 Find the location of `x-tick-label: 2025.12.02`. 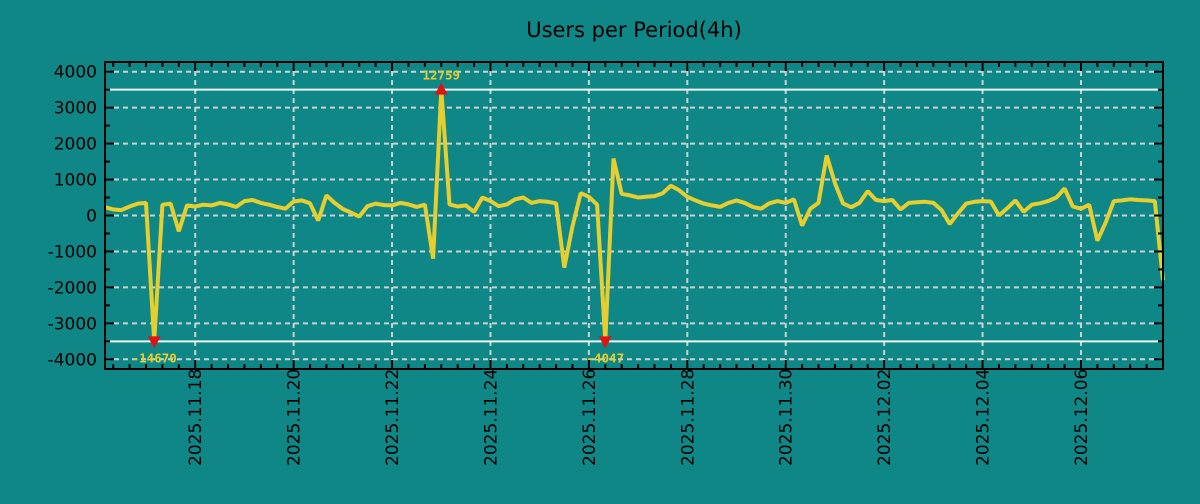

x-tick-label: 2025.12.02 is located at coordinates (885, 417).